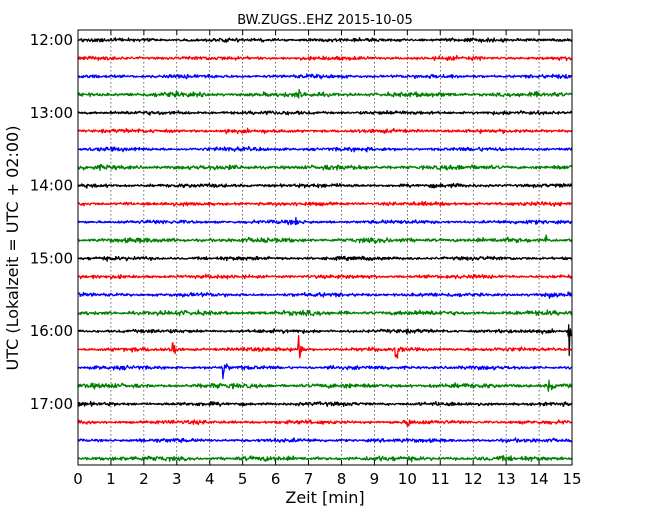 This screenshot has width=650, height=520. I want to click on x-tick-label: 14, so click(539, 479).